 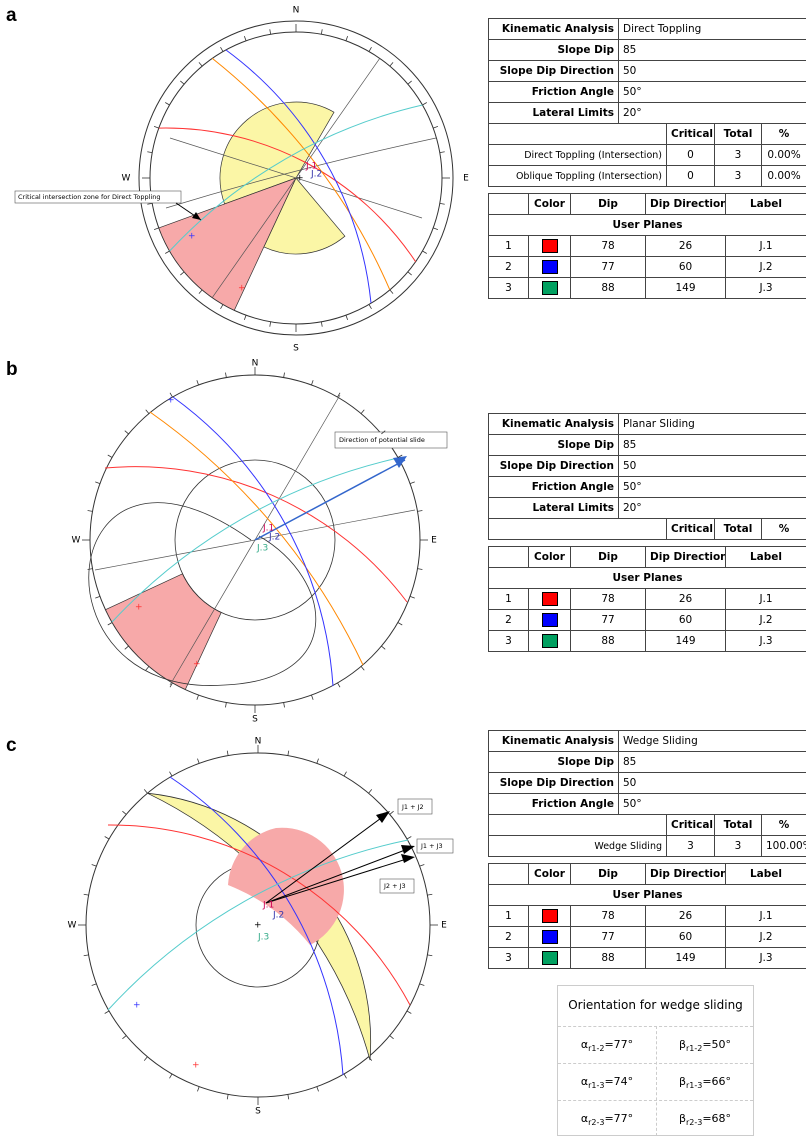 I want to click on results-cell: 100.00%, so click(x=783, y=846).